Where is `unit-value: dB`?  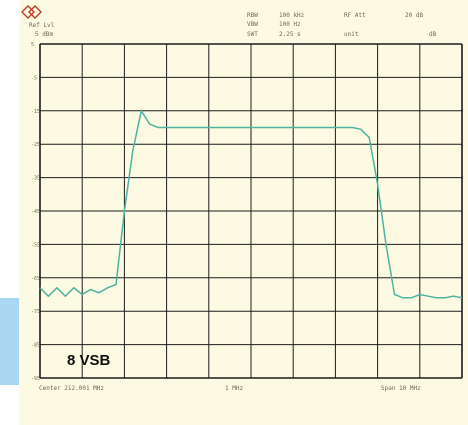
unit-value: dB is located at coordinates (433, 34).